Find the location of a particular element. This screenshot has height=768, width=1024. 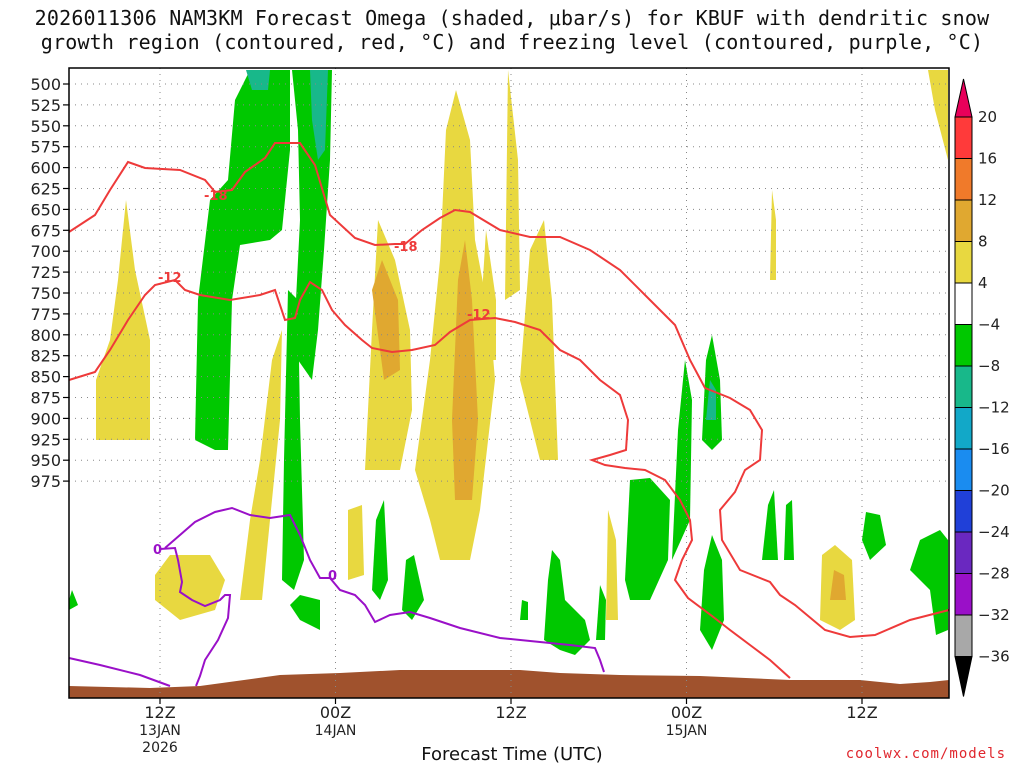

y-tick-label: 900 is located at coordinates (45, 418).